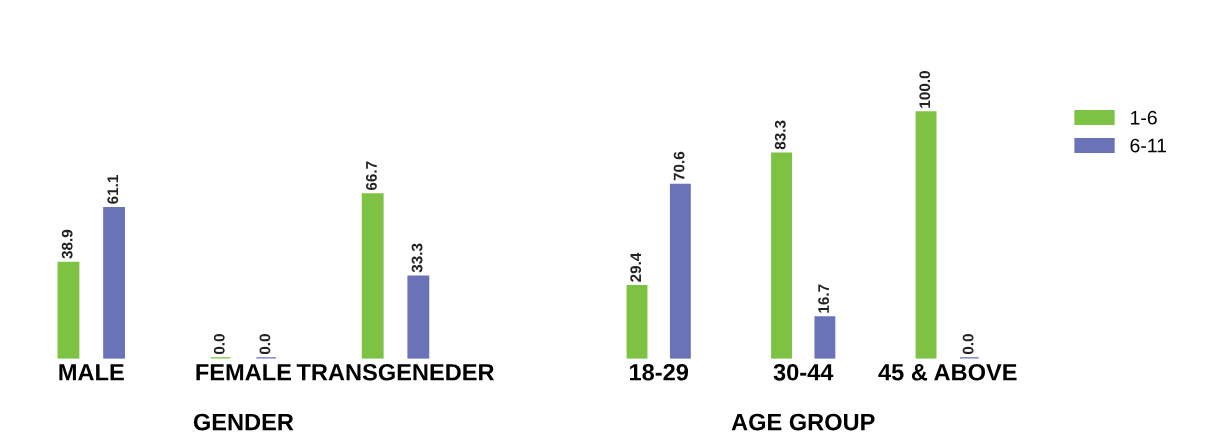 This screenshot has width=1217, height=448. What do you see at coordinates (371, 176) in the screenshot?
I see `data-label: 66.7` at bounding box center [371, 176].